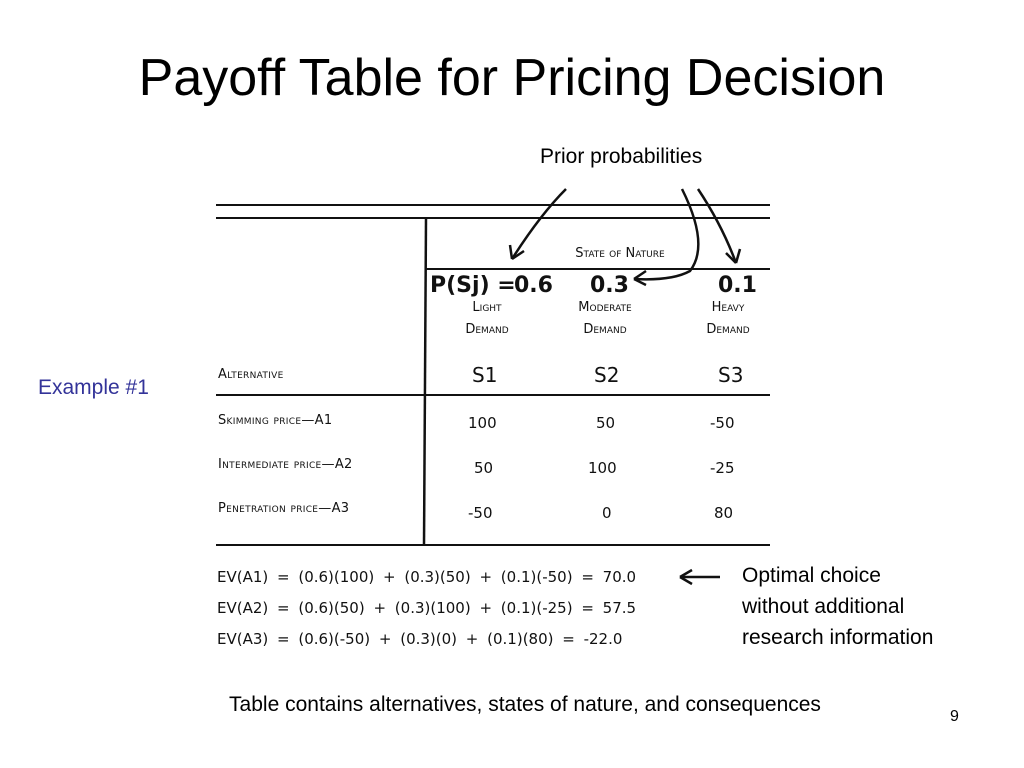 Image resolution: width=1024 pixels, height=768 pixels. I want to click on optimal-note-line: Optimal choice, so click(811, 575).